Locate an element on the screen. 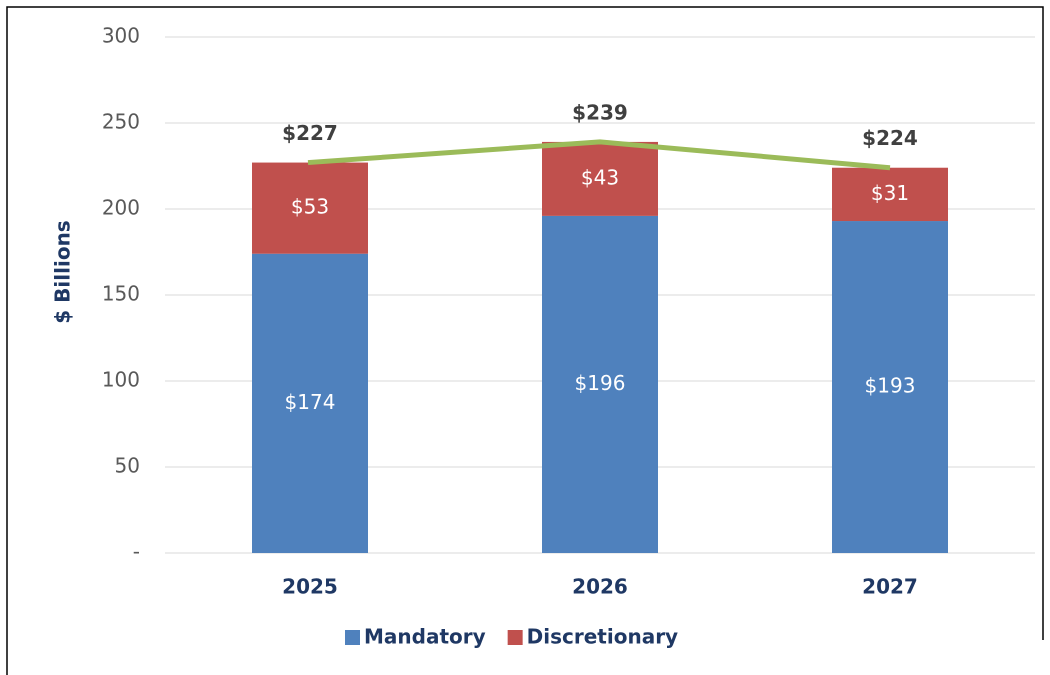  data-label: $53 is located at coordinates (310, 207).